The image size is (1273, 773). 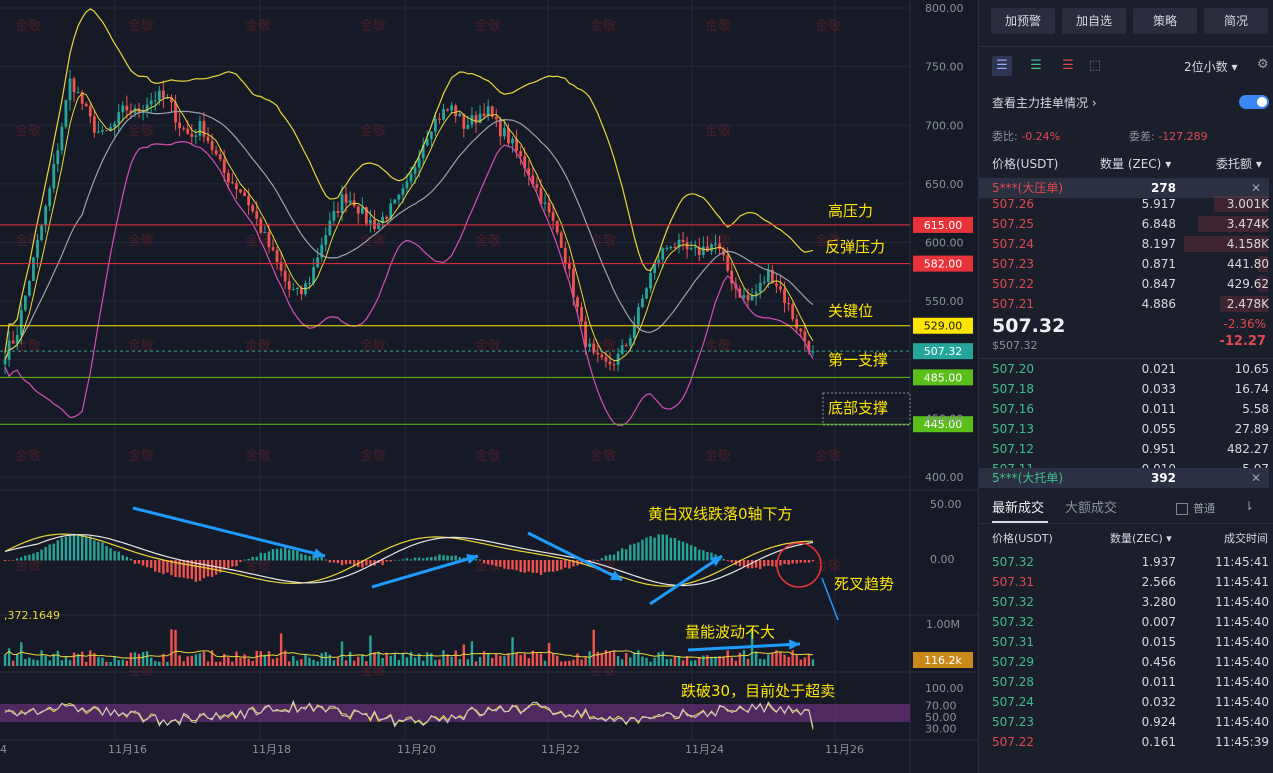 What do you see at coordinates (1242, 722) in the screenshot?
I see `trade-time: 11:45:40` at bounding box center [1242, 722].